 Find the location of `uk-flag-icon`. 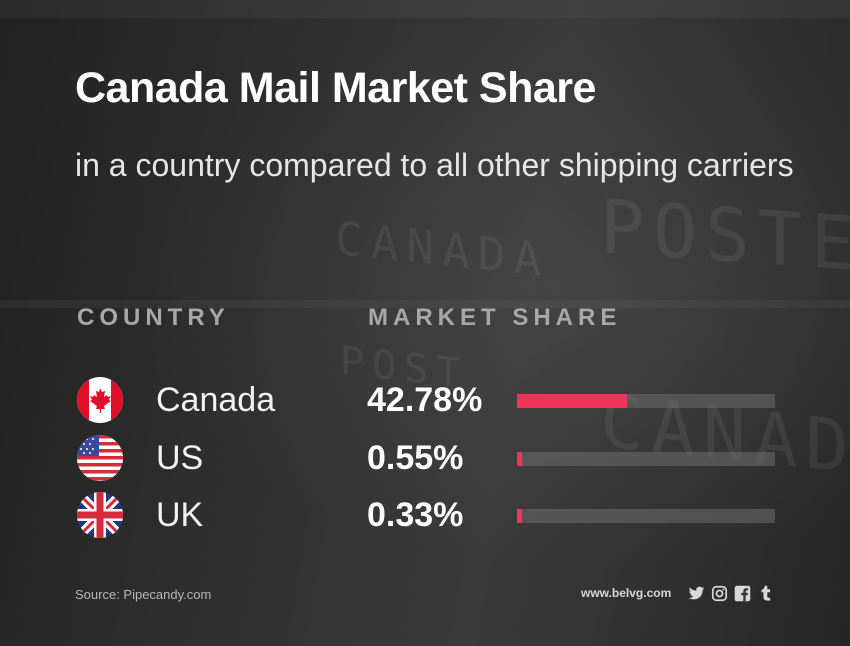

uk-flag-icon is located at coordinates (100, 515).